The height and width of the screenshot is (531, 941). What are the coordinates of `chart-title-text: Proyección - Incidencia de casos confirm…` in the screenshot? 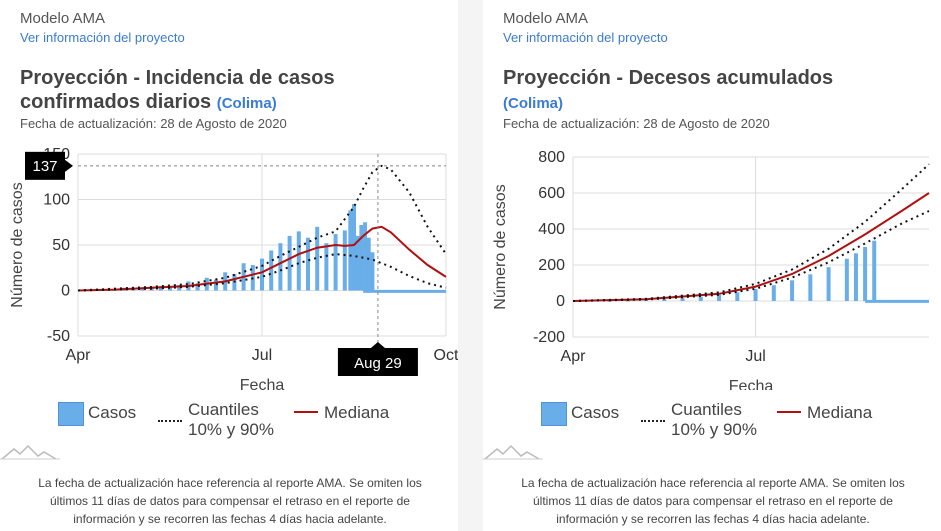 It's located at (177, 90).